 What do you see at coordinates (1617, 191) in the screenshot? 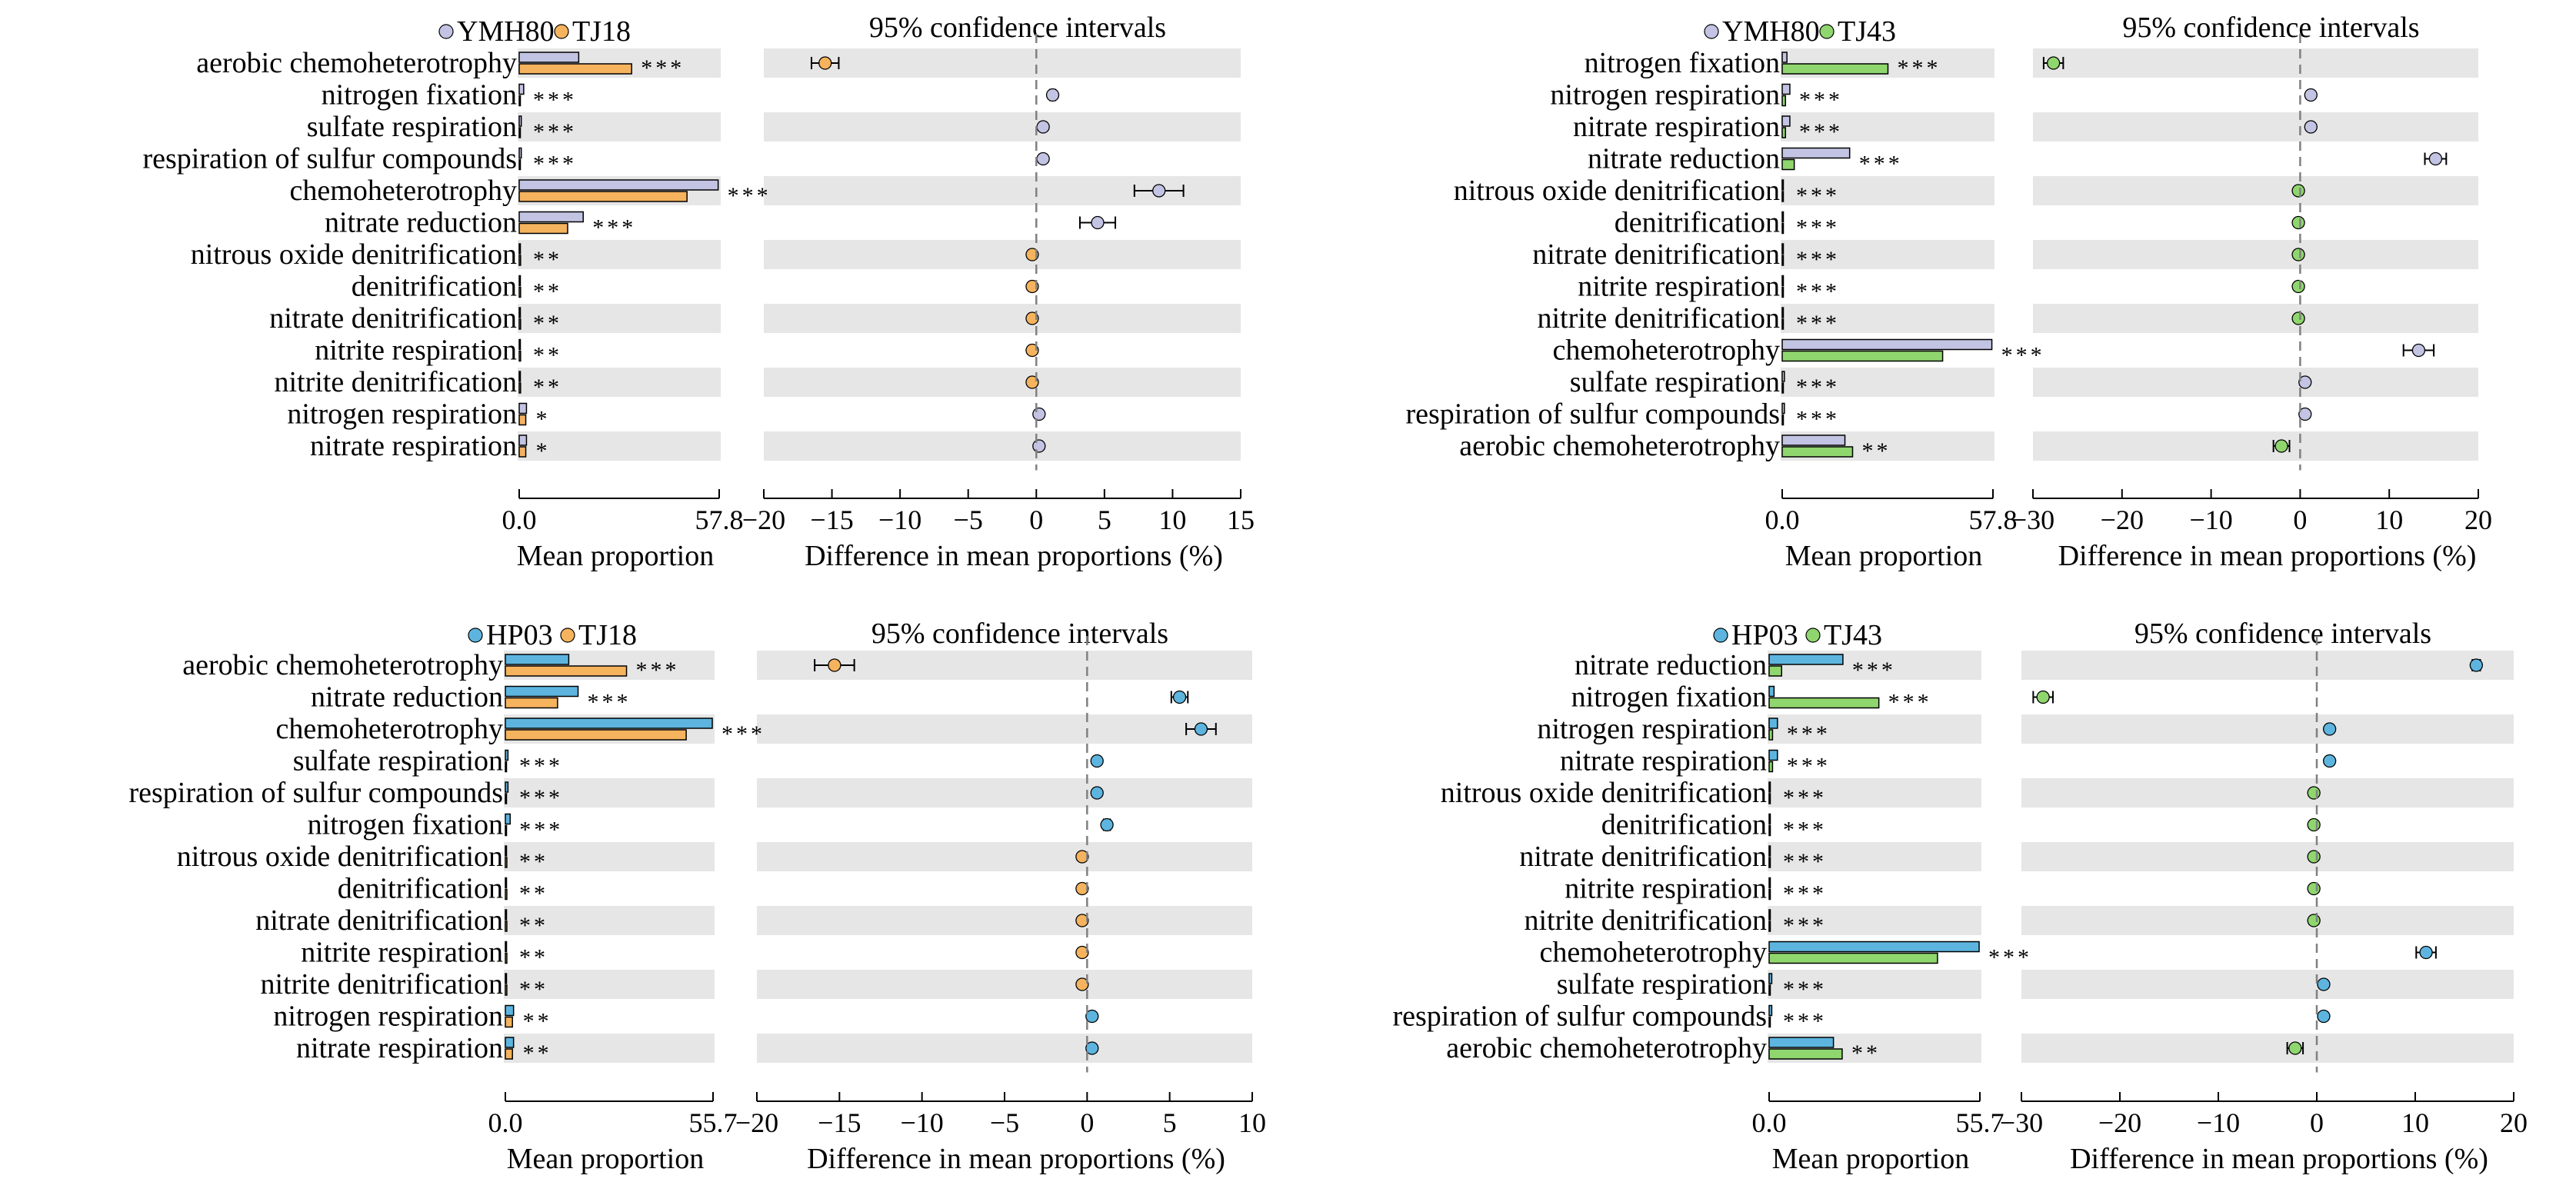
I see `row-label: nitrous oxide denitrification` at bounding box center [1617, 191].